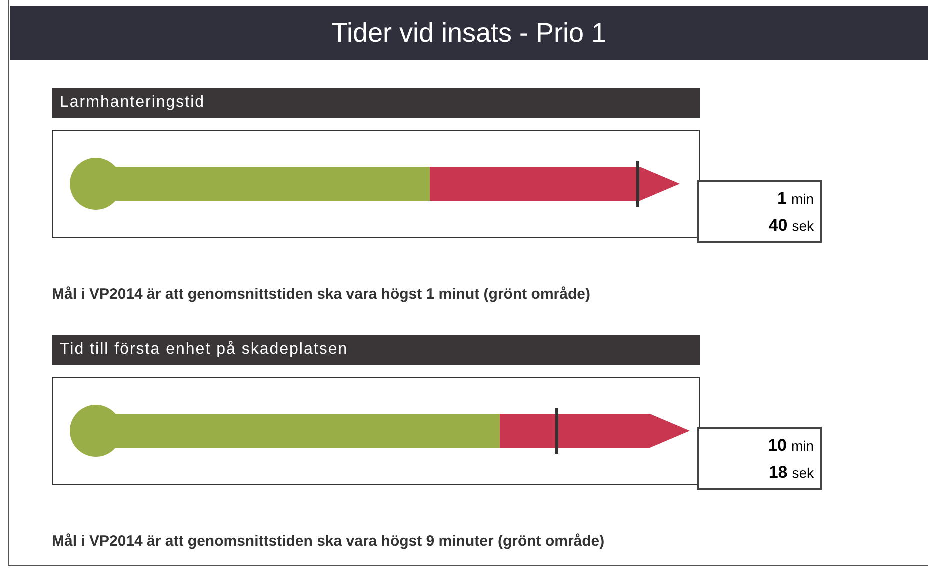 Image resolution: width=928 pixels, height=569 pixels. I want to click on text: Tider vid insats - Prio 1, so click(469, 33).